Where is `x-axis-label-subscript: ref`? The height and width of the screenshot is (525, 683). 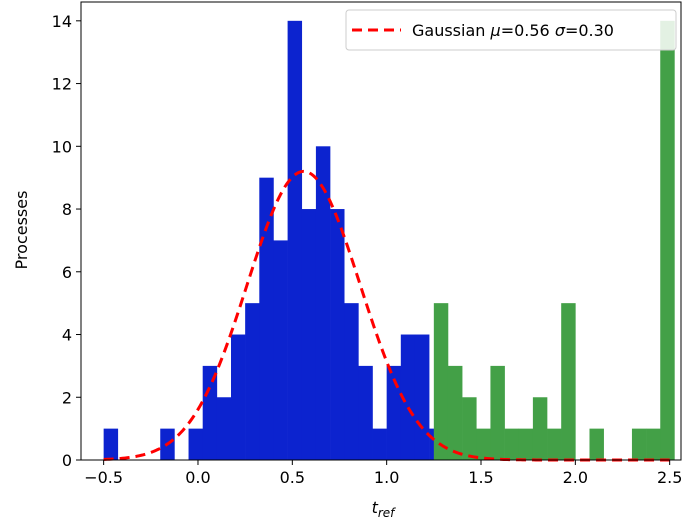 x-axis-label-subscript: ref is located at coordinates (387, 513).